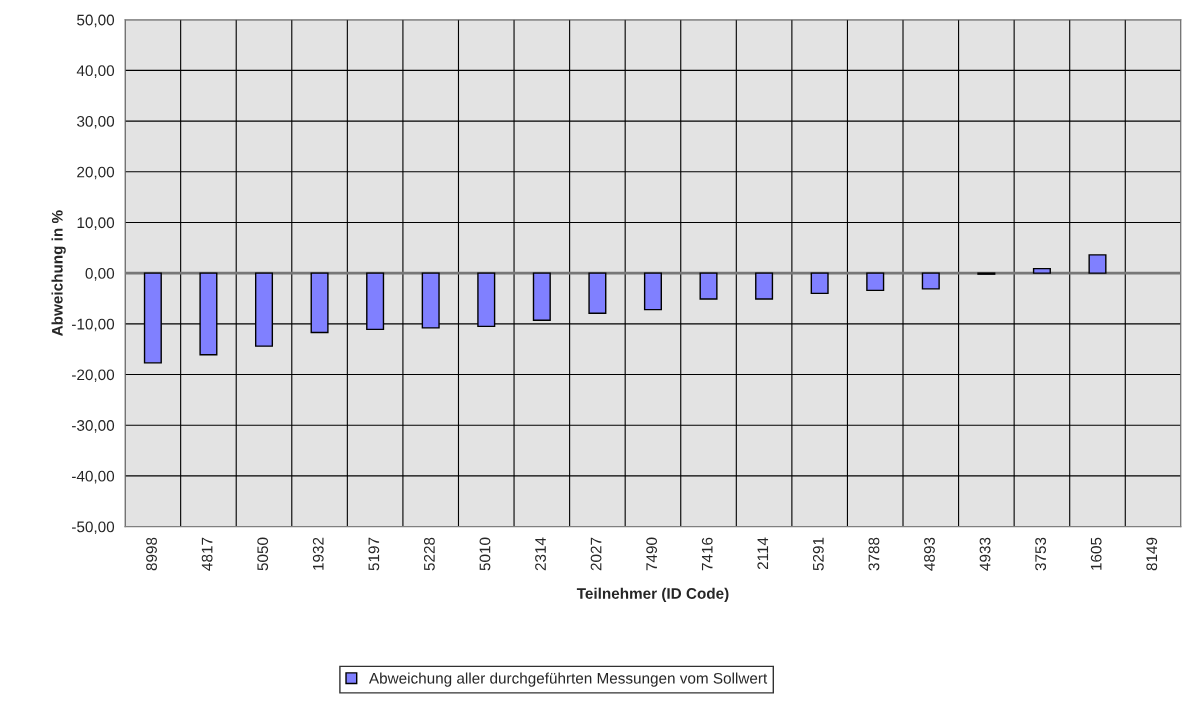 Image resolution: width=1197 pixels, height=704 pixels. I want to click on y-tick-label: -30,00, so click(93, 426).